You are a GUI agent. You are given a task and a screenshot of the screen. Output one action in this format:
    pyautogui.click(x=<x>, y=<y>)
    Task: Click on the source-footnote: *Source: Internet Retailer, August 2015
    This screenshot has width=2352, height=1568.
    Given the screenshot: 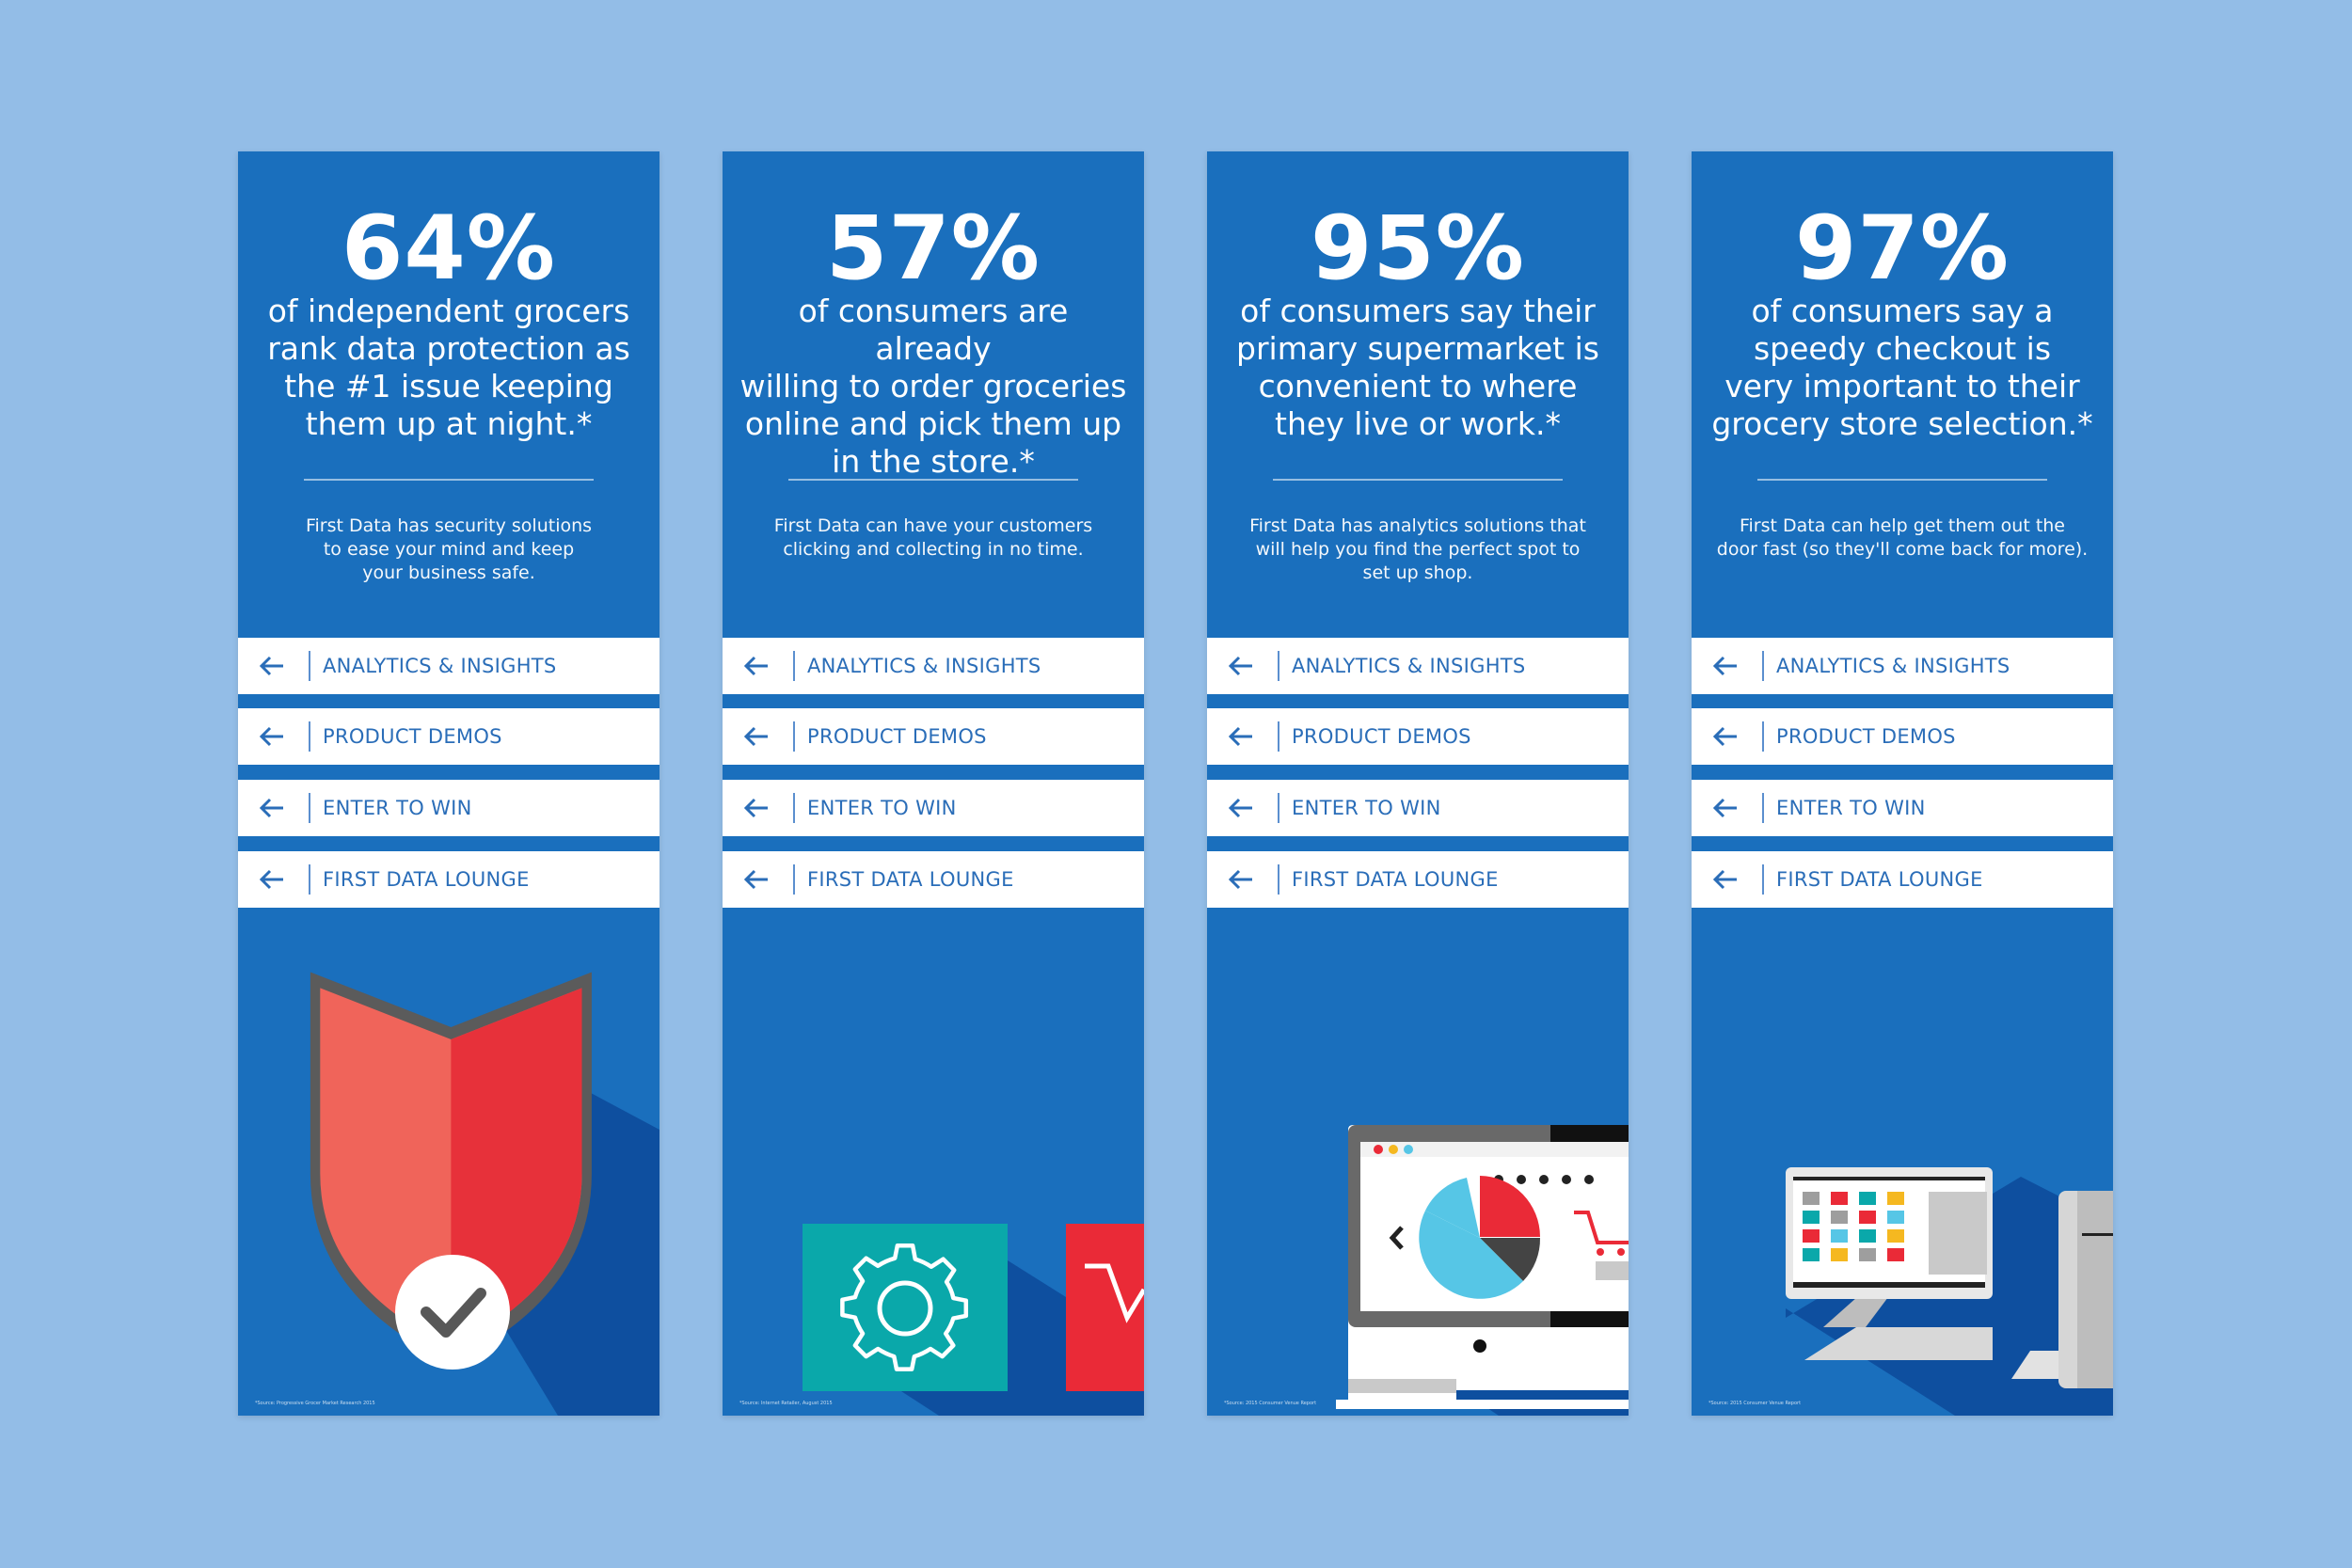 What is the action you would take?
    pyautogui.click(x=786, y=1403)
    